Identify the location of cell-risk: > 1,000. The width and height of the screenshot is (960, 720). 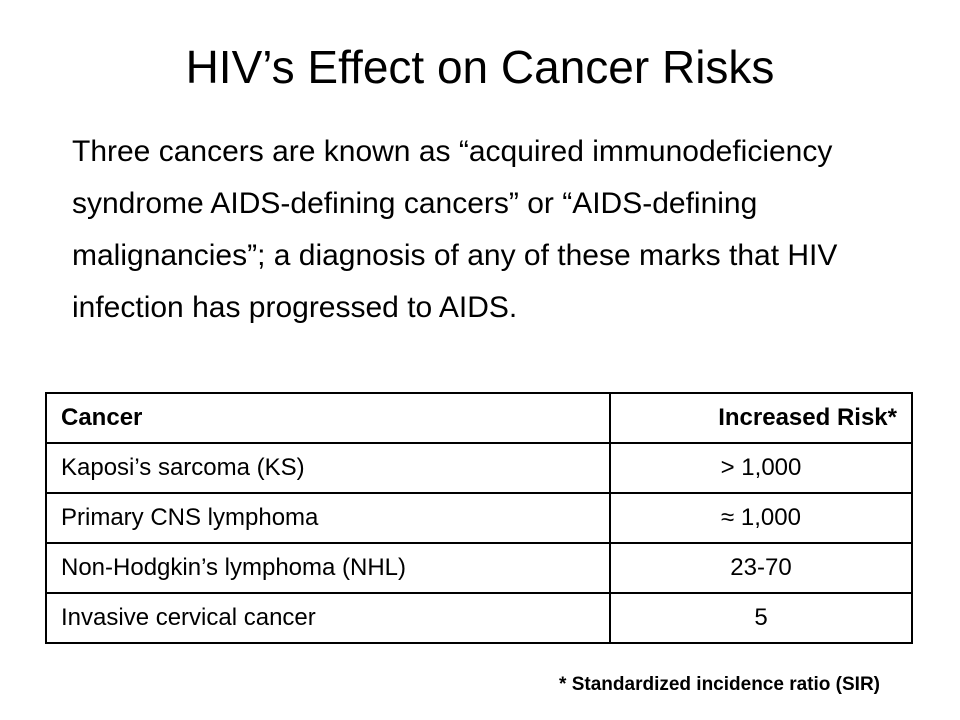
(761, 468).